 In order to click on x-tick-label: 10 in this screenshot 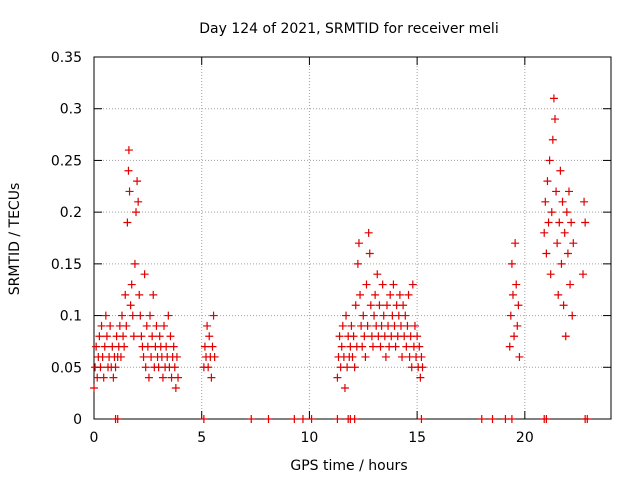, I will do `click(310, 438)`.